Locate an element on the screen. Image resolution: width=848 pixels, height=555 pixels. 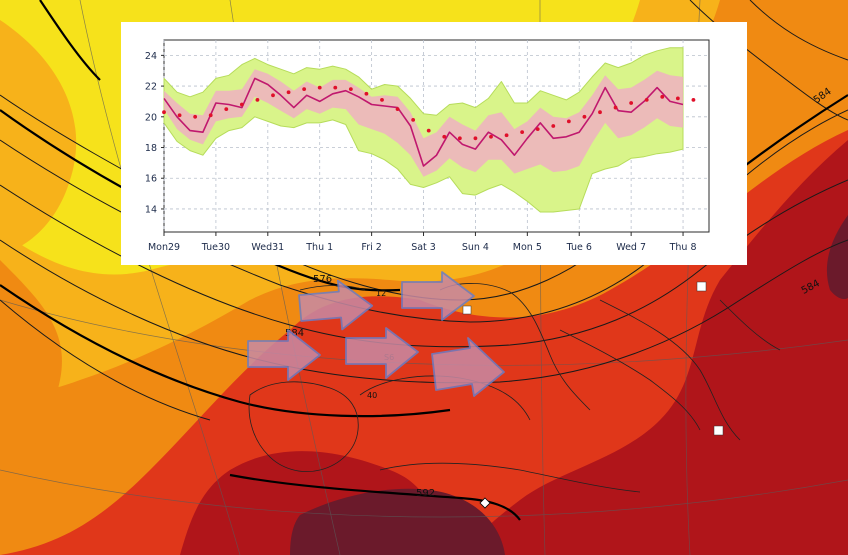
contour-label-592: 592 is located at coordinates (425, 493).